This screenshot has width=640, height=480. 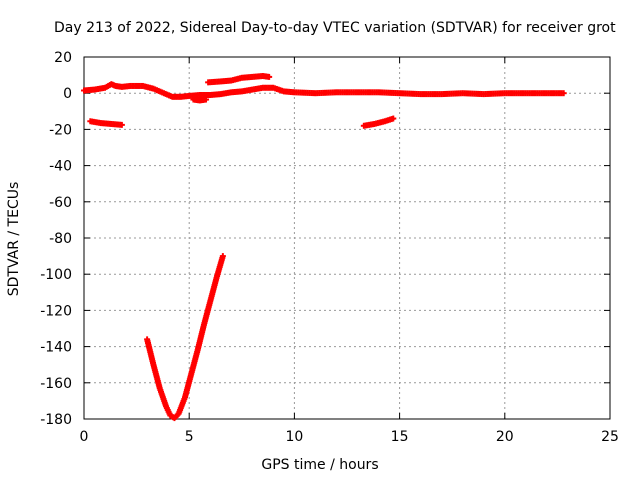 What do you see at coordinates (60, 203) in the screenshot?
I see `y-tick-label: -60` at bounding box center [60, 203].